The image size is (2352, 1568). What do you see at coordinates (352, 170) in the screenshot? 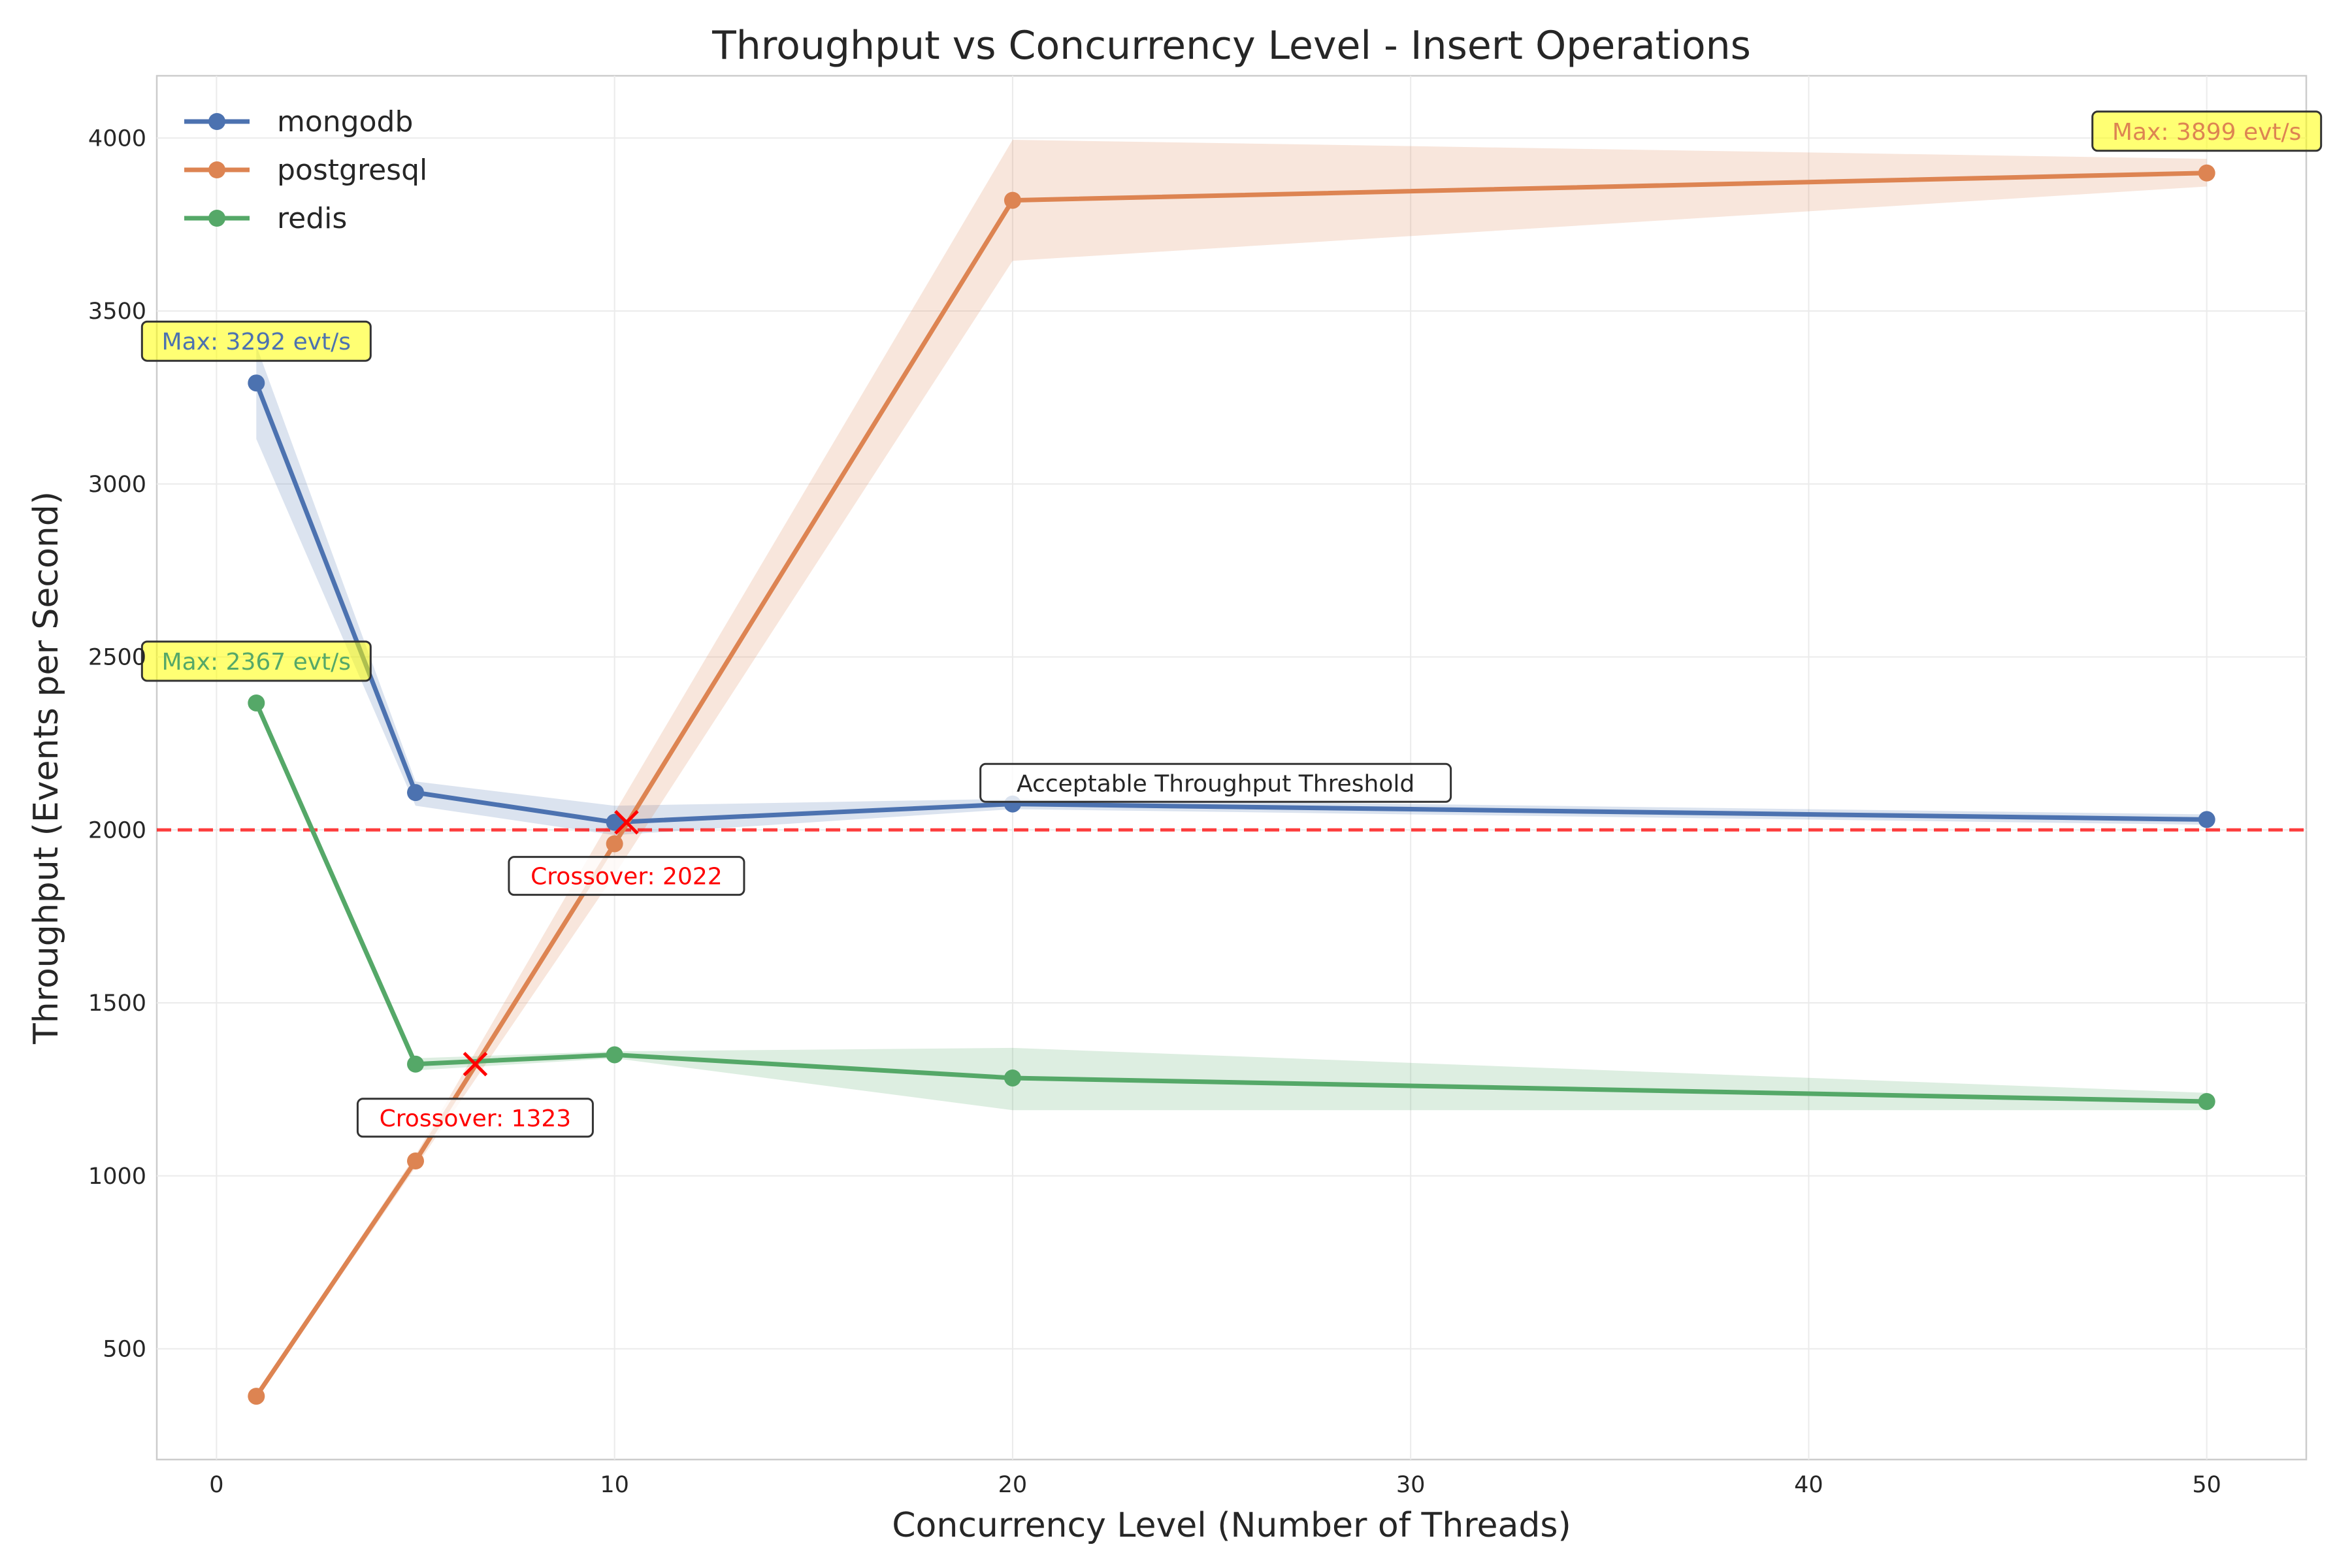
I see `legend-label: postgresql` at bounding box center [352, 170].